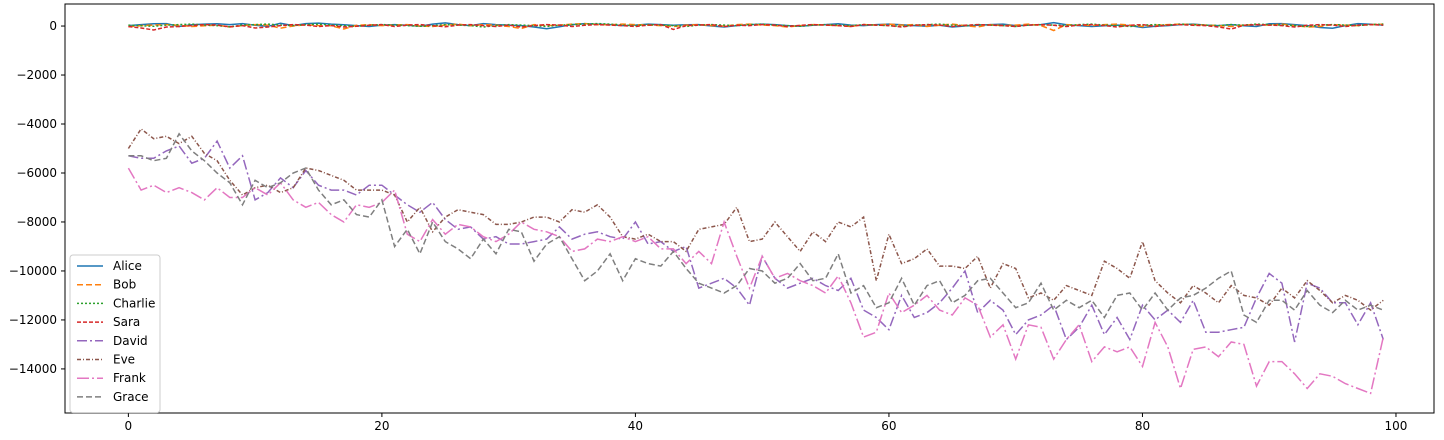  I want to click on y-tick-label: −4000, so click(36, 124).